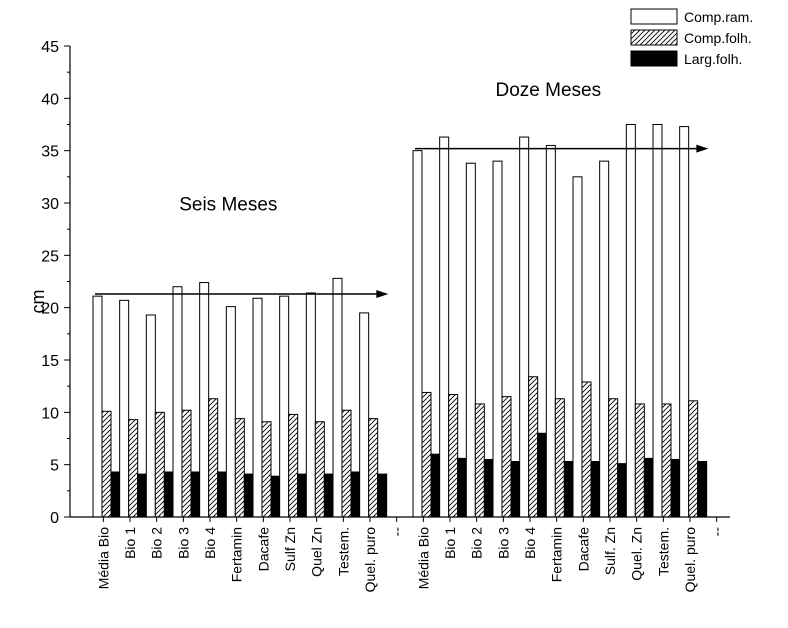 The width and height of the screenshot is (788, 628). I want to click on legend-label: Comp.folh., so click(718, 38).